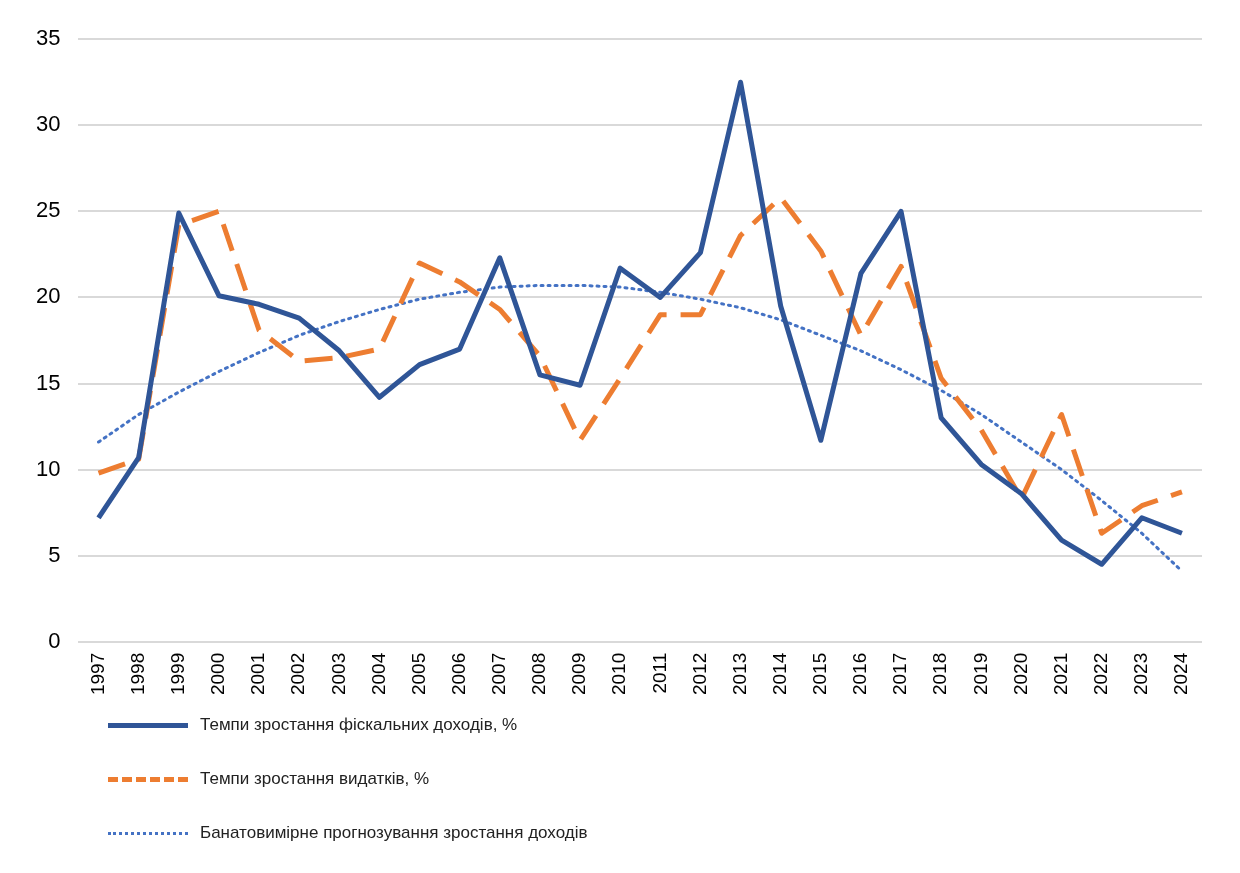 The height and width of the screenshot is (873, 1240). I want to click on y-tick-label: 0, so click(54, 640).